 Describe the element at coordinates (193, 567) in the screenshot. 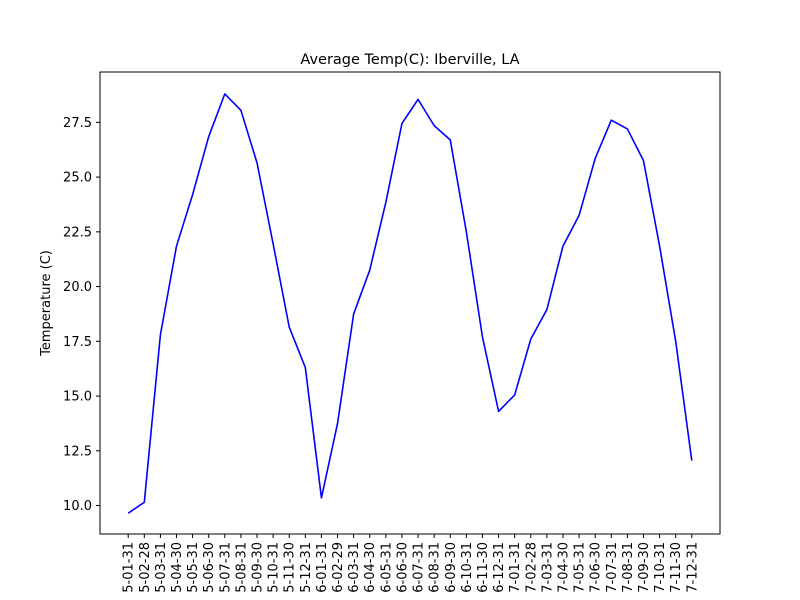

I see `x-tick-label: 5-05-31` at that location.